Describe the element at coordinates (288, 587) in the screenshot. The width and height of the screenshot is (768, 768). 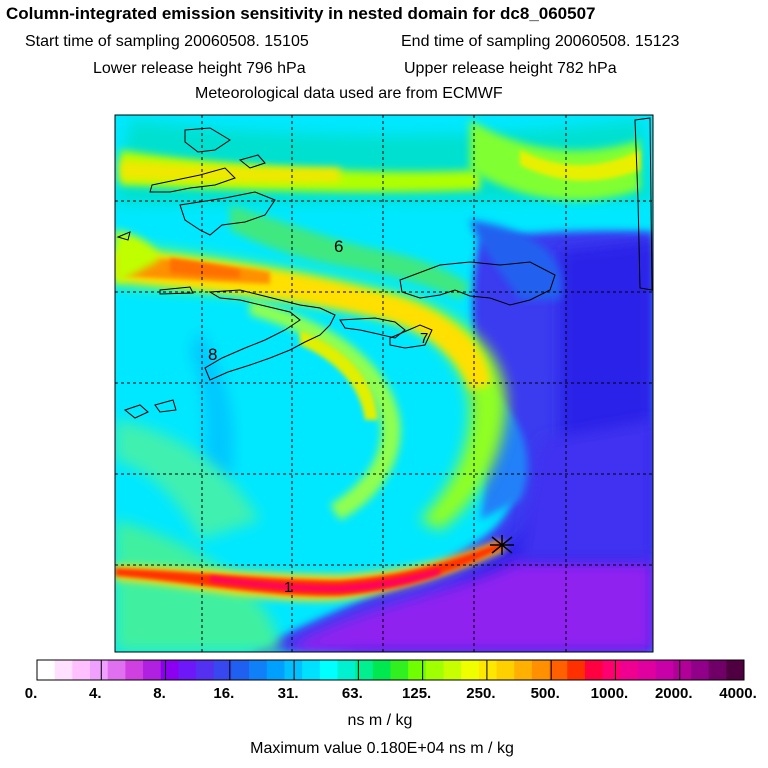
I see `contour-label-1: 1` at that location.